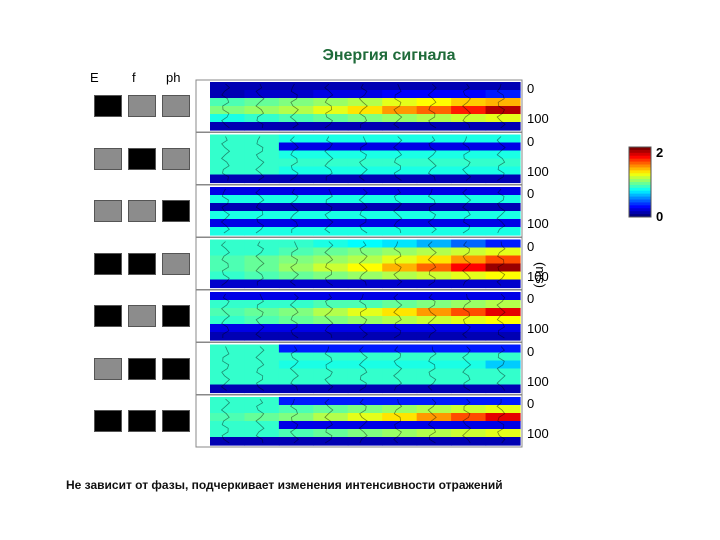  I want to click on y-tick-label-5-0: 0, so click(531, 298).